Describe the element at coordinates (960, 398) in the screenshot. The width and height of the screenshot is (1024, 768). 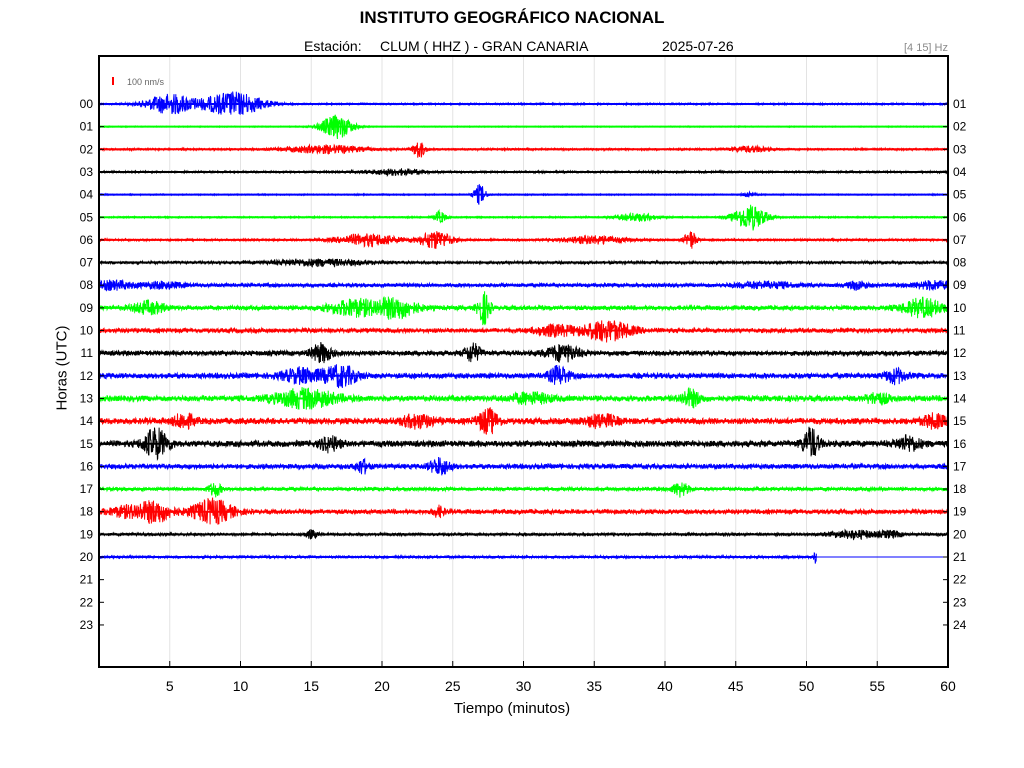
I see `hour-label-right: 14` at that location.